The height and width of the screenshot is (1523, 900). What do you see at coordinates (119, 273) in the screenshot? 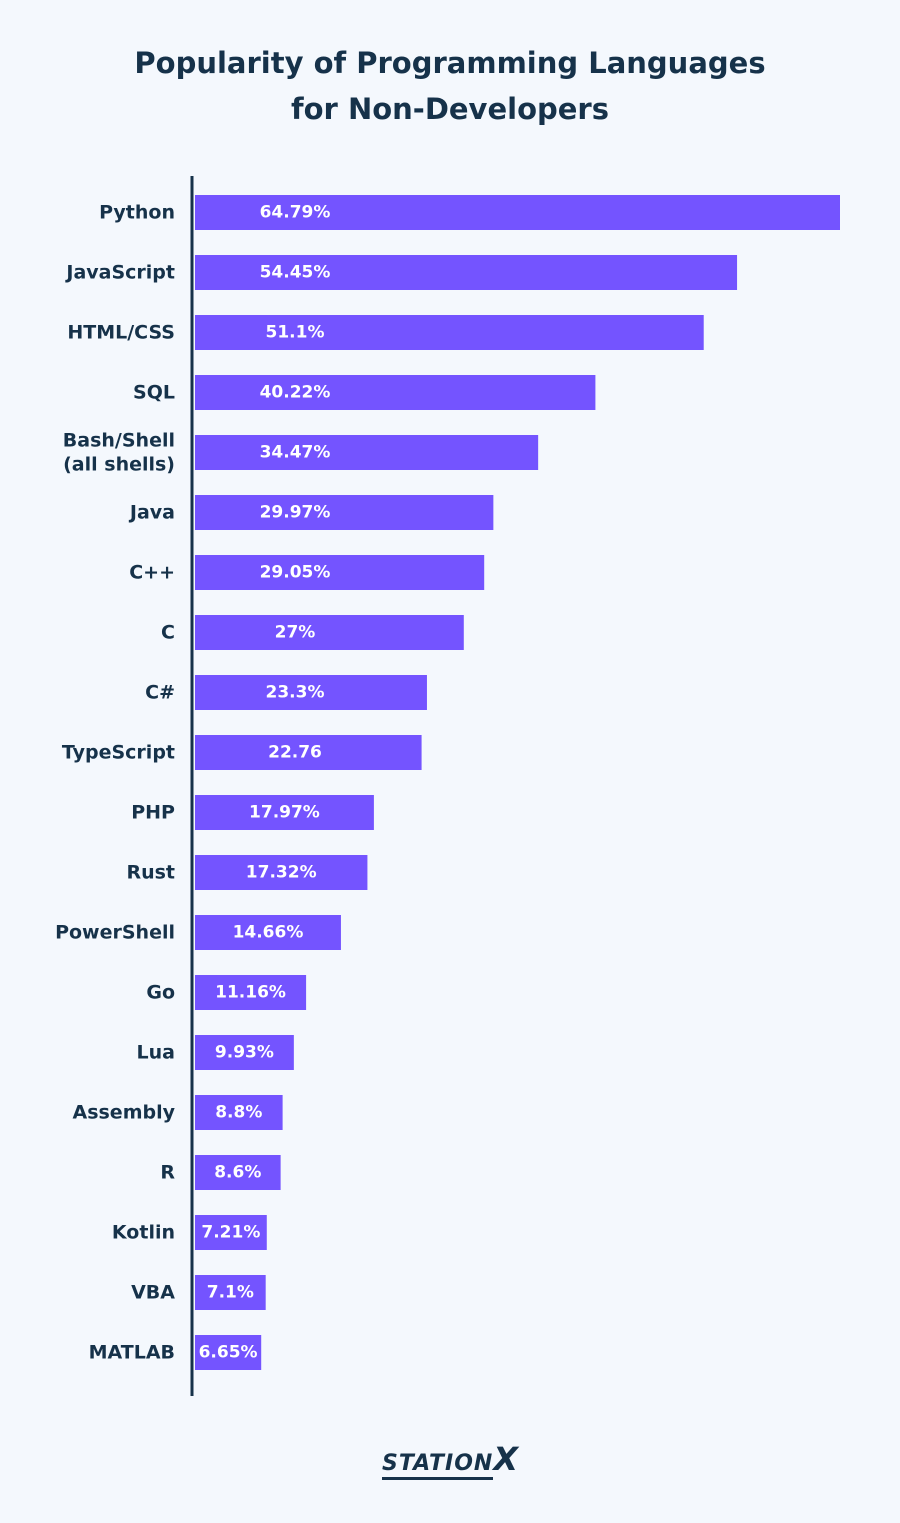
I see `category-label: JavaScript` at bounding box center [119, 273].